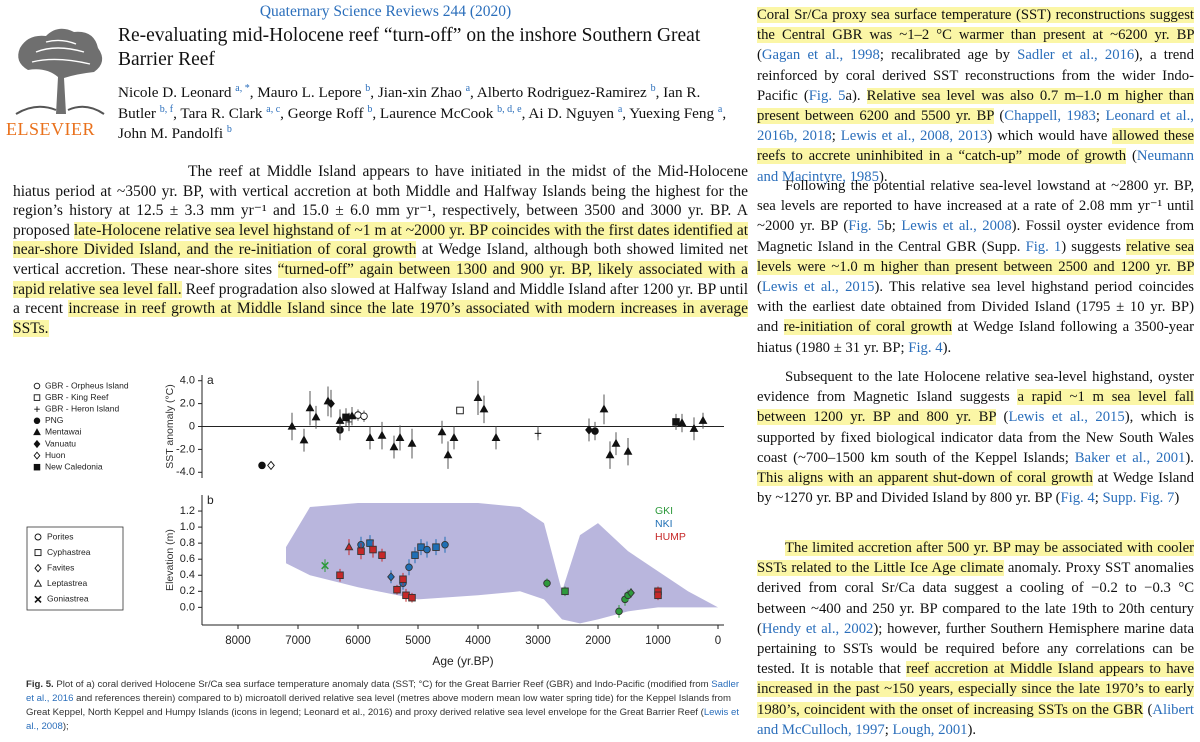 The image size is (1200, 742). What do you see at coordinates (358, 641) in the screenshot?
I see `x-tick-label: 6000` at bounding box center [358, 641].